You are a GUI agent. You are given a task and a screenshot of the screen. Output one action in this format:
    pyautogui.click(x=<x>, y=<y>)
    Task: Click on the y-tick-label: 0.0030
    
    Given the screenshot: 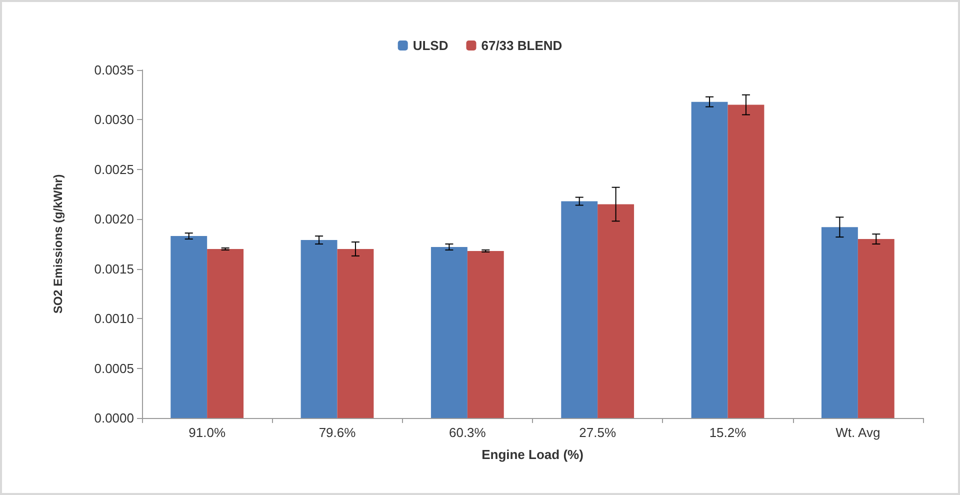 What is the action you would take?
    pyautogui.click(x=114, y=120)
    